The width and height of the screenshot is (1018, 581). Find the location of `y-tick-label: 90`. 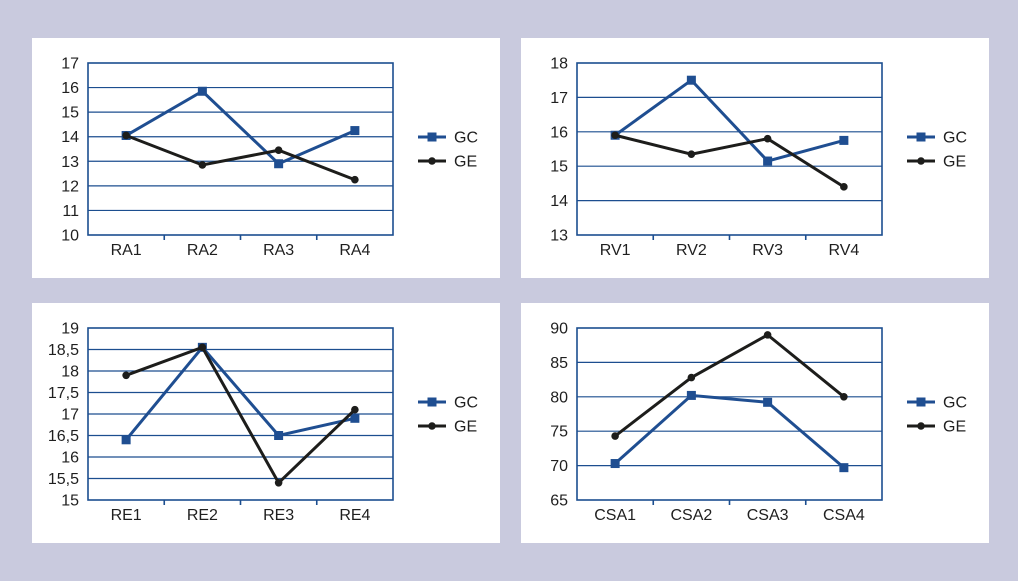

y-tick-label: 90 is located at coordinates (559, 329).